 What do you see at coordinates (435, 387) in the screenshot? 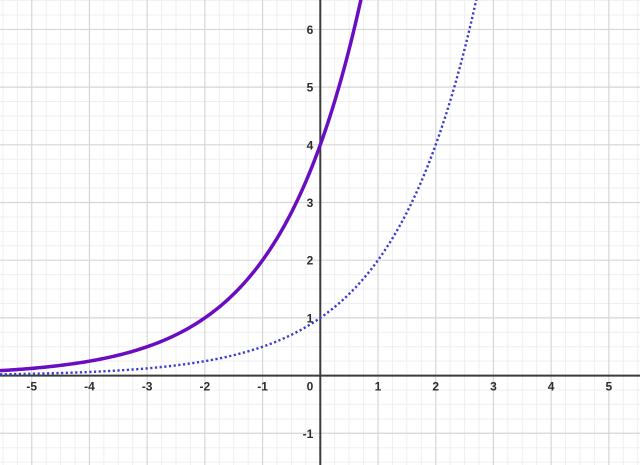
I see `x-tick-label: 2` at bounding box center [435, 387].